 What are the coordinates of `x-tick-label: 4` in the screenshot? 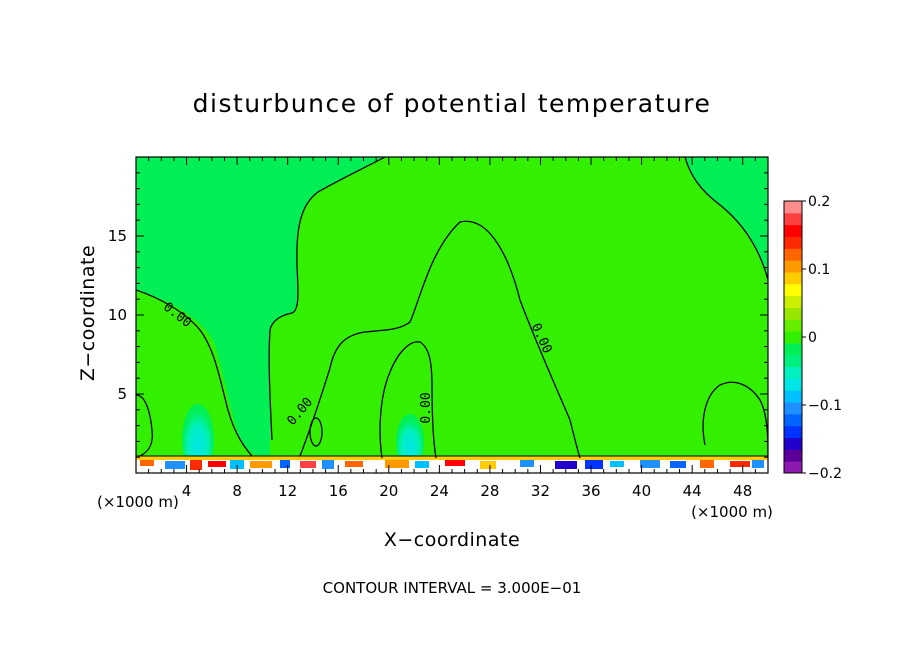 It's located at (187, 491).